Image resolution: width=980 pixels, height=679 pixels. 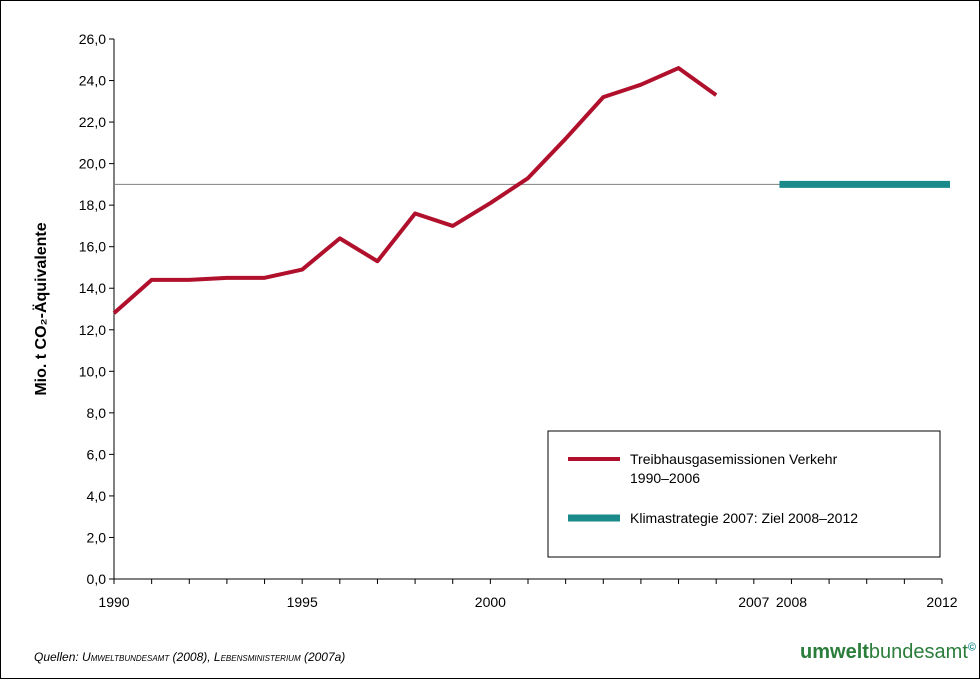 What do you see at coordinates (97, 454) in the screenshot?
I see `y-tick-label: 6,0` at bounding box center [97, 454].